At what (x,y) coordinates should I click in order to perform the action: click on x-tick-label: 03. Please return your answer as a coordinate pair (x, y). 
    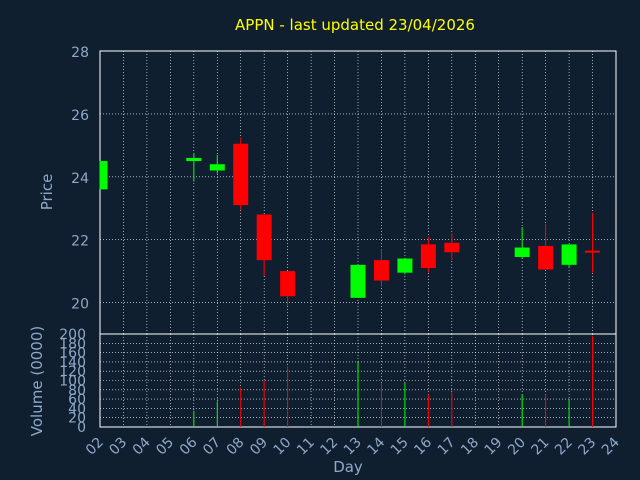
    Looking at the image, I should click on (118, 447).